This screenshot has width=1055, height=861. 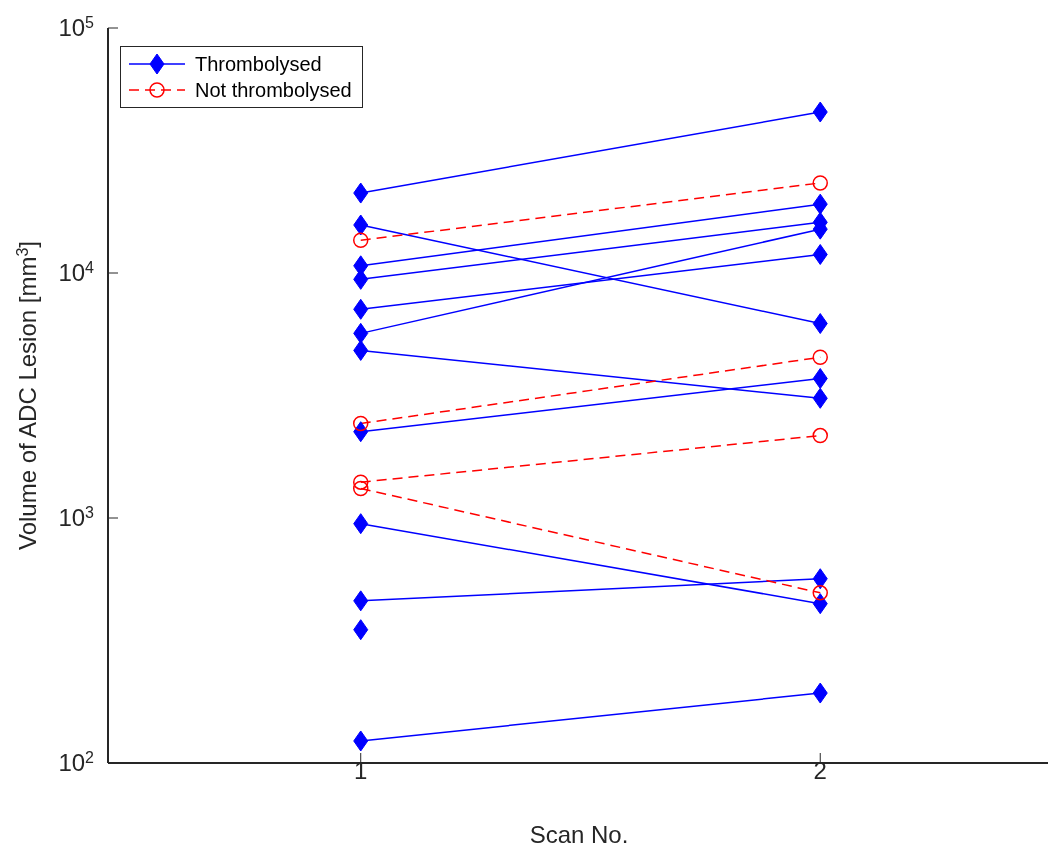 I want to click on legend-label: Not thrombolysed, so click(x=273, y=90).